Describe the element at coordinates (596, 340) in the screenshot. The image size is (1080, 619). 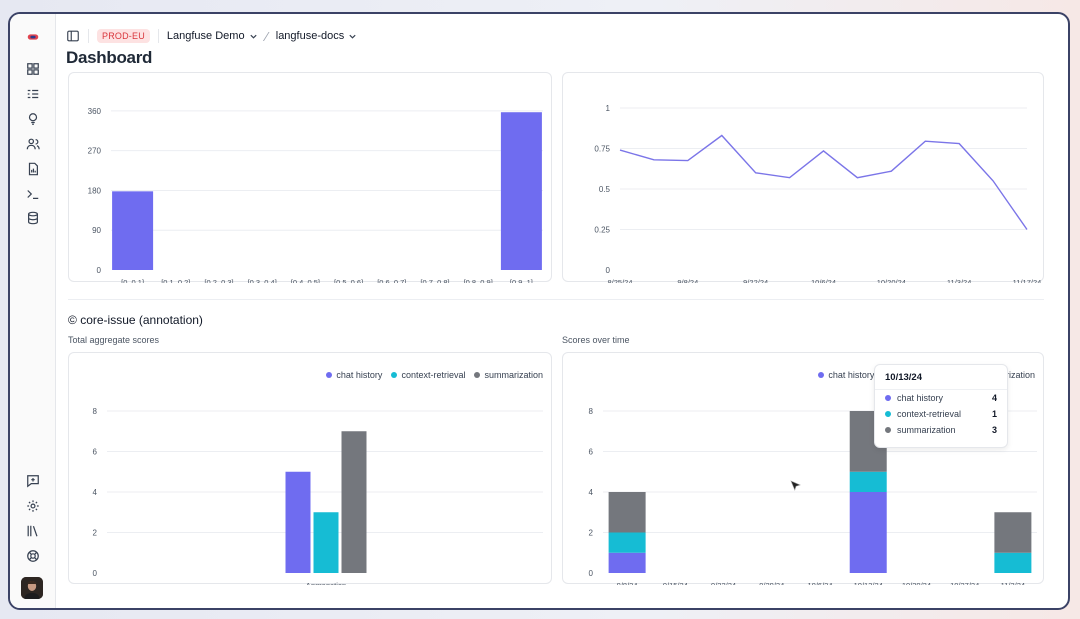
I see `over-time-label: Scores over time` at that location.